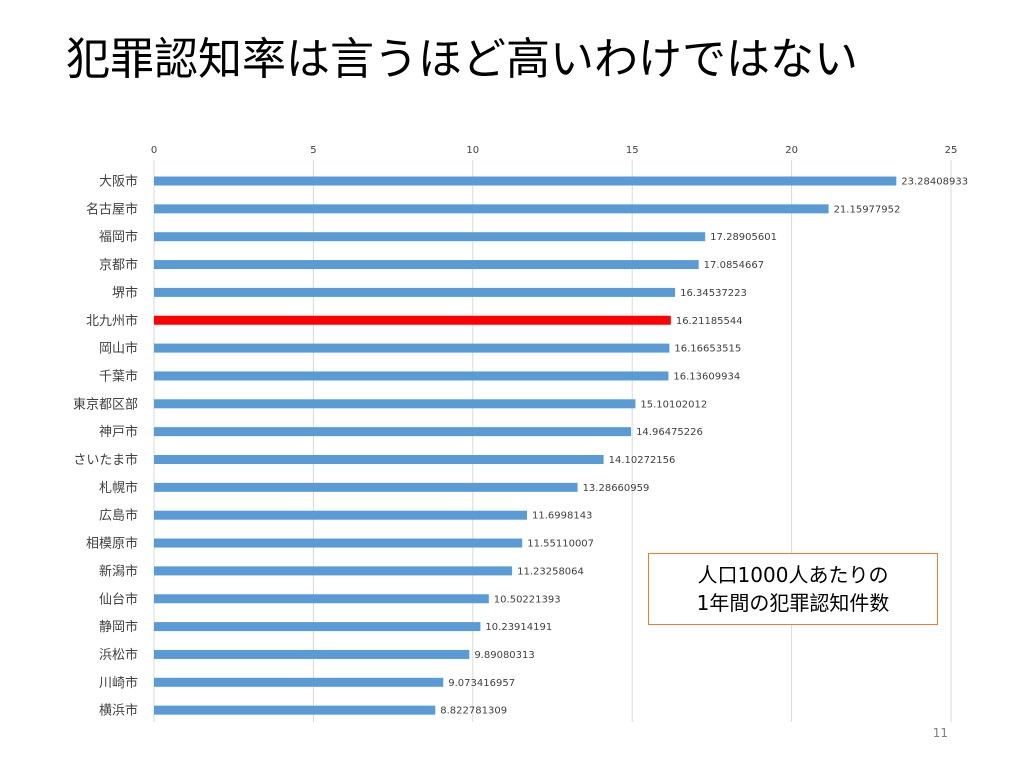 This screenshot has height=768, width=1024. Describe the element at coordinates (412, 320) in the screenshot. I see `bar-highlighted` at that location.